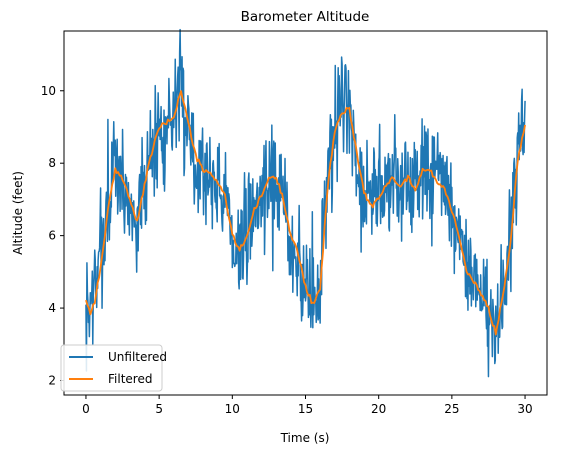 This screenshot has width=566, height=453. I want to click on x-tick-label: 25, so click(451, 409).